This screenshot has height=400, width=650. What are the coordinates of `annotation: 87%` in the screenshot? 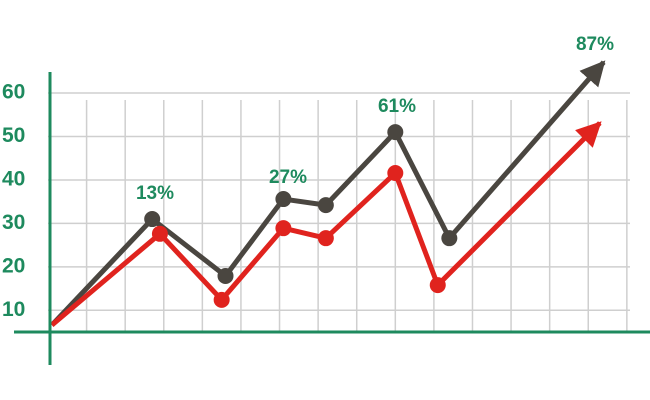 It's located at (595, 44).